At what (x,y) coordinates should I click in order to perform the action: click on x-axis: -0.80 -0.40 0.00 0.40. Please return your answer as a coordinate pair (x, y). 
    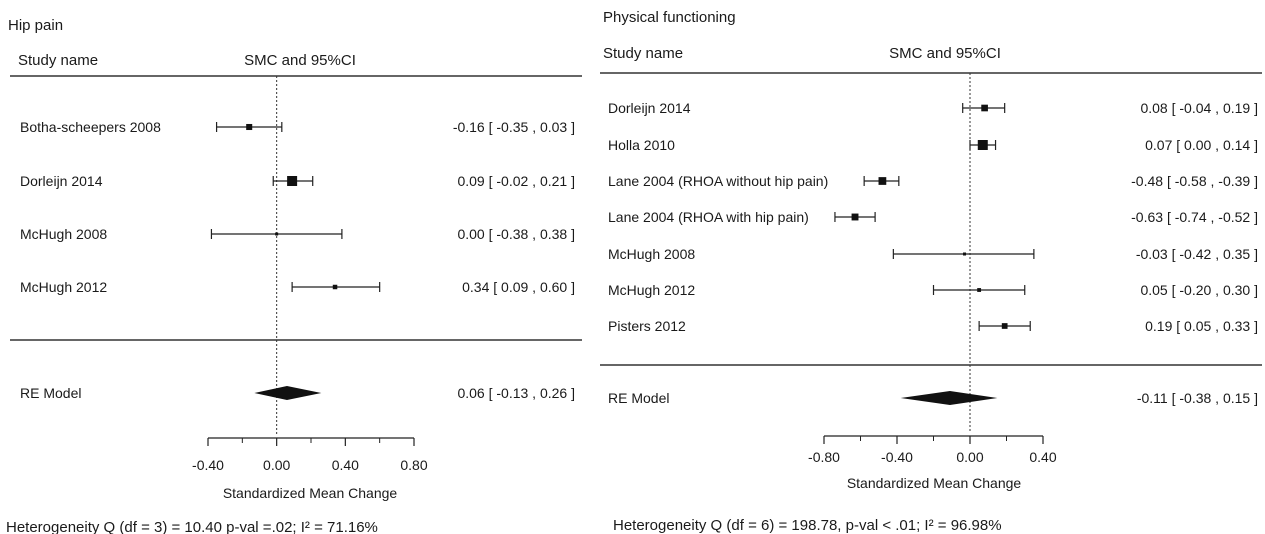
    Looking at the image, I should click on (932, 450).